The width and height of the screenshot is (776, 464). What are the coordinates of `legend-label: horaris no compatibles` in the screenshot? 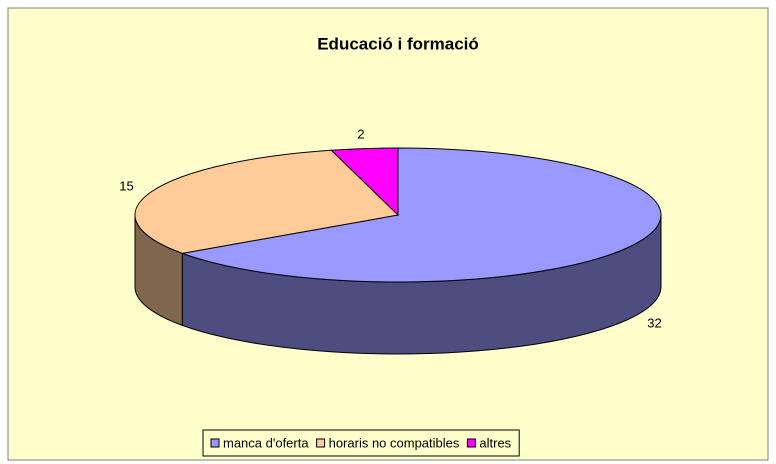 It's located at (394, 442).